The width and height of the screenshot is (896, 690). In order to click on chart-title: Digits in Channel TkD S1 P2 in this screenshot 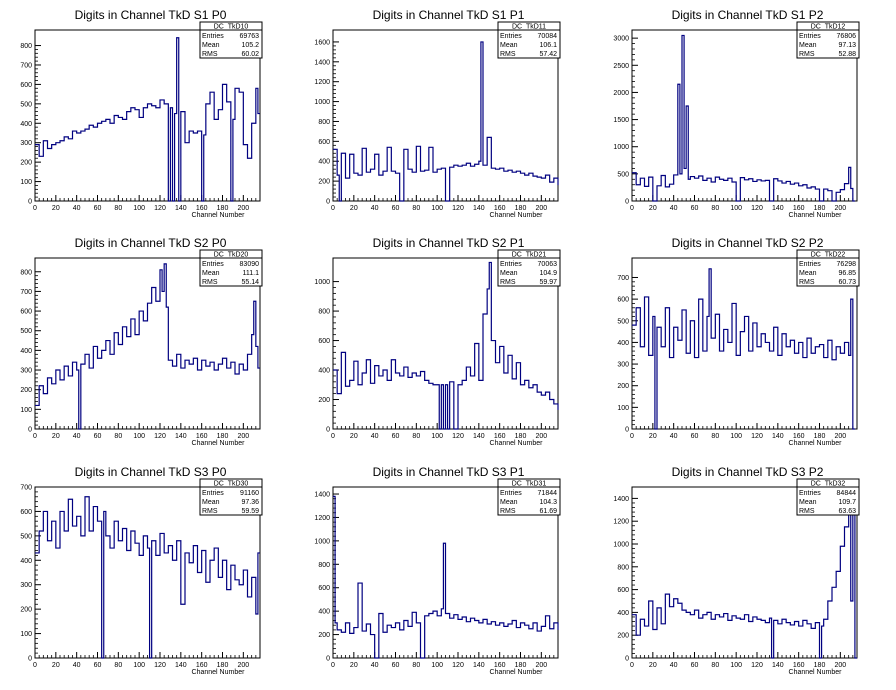, I will do `click(748, 15)`.